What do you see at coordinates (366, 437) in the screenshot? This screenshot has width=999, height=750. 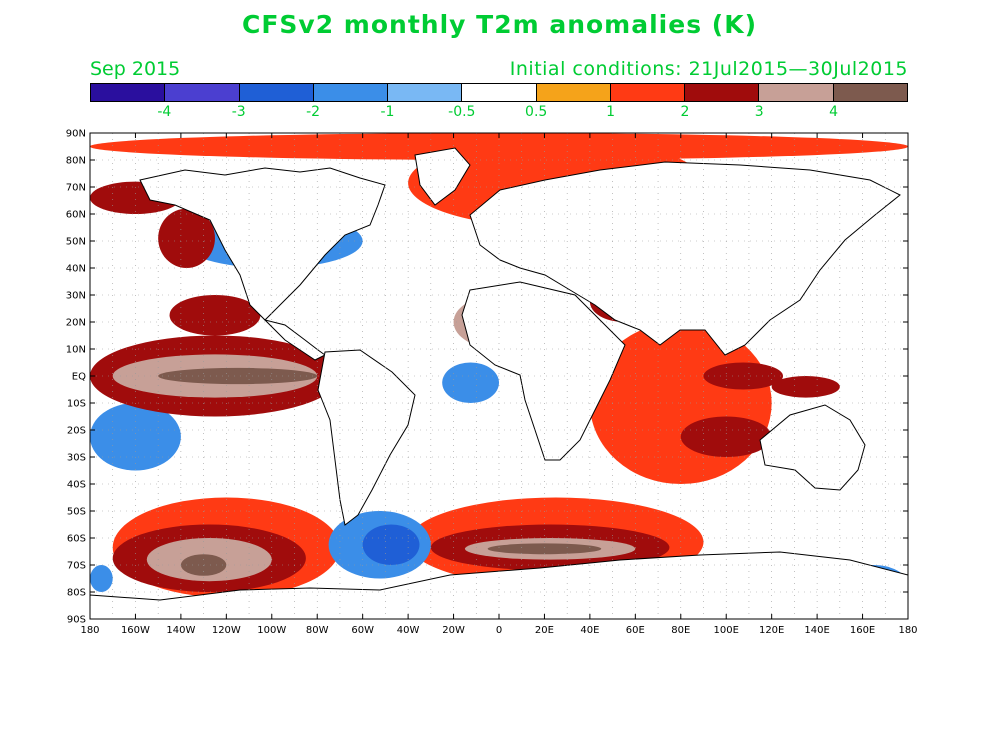 I see `south-america-land` at bounding box center [366, 437].